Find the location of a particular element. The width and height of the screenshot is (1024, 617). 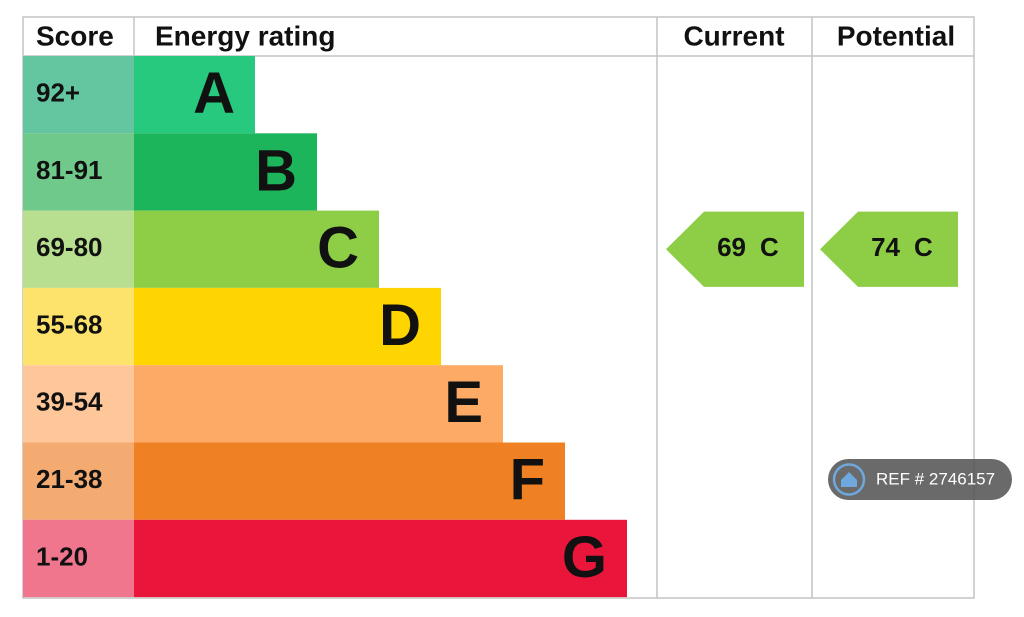

band-letter: G is located at coordinates (584, 557).